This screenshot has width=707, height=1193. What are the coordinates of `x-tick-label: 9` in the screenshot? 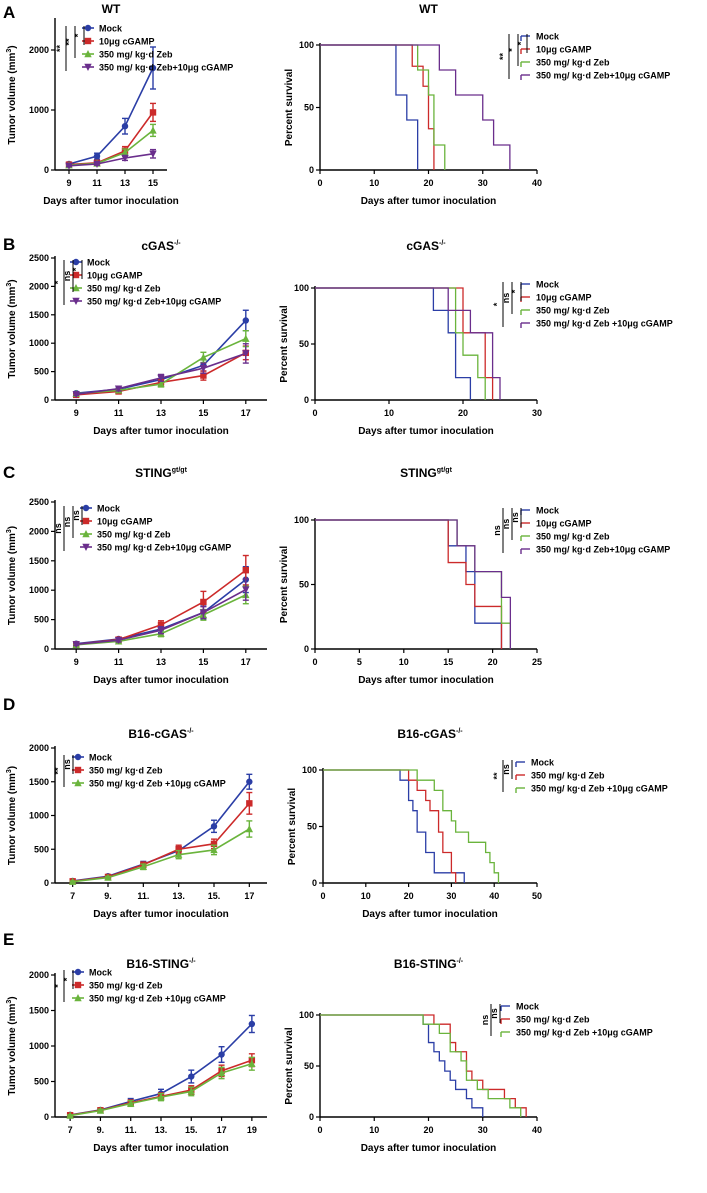 It's located at (68, 183).